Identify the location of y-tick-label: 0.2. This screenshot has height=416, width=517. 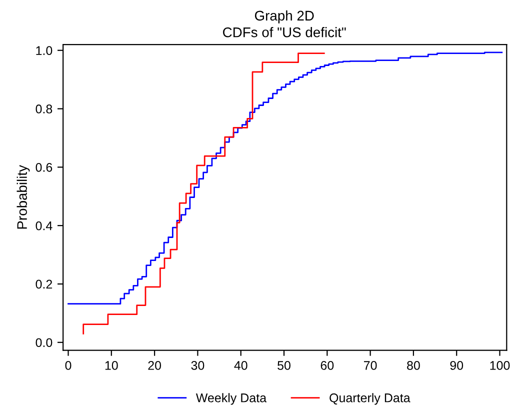
(44, 284).